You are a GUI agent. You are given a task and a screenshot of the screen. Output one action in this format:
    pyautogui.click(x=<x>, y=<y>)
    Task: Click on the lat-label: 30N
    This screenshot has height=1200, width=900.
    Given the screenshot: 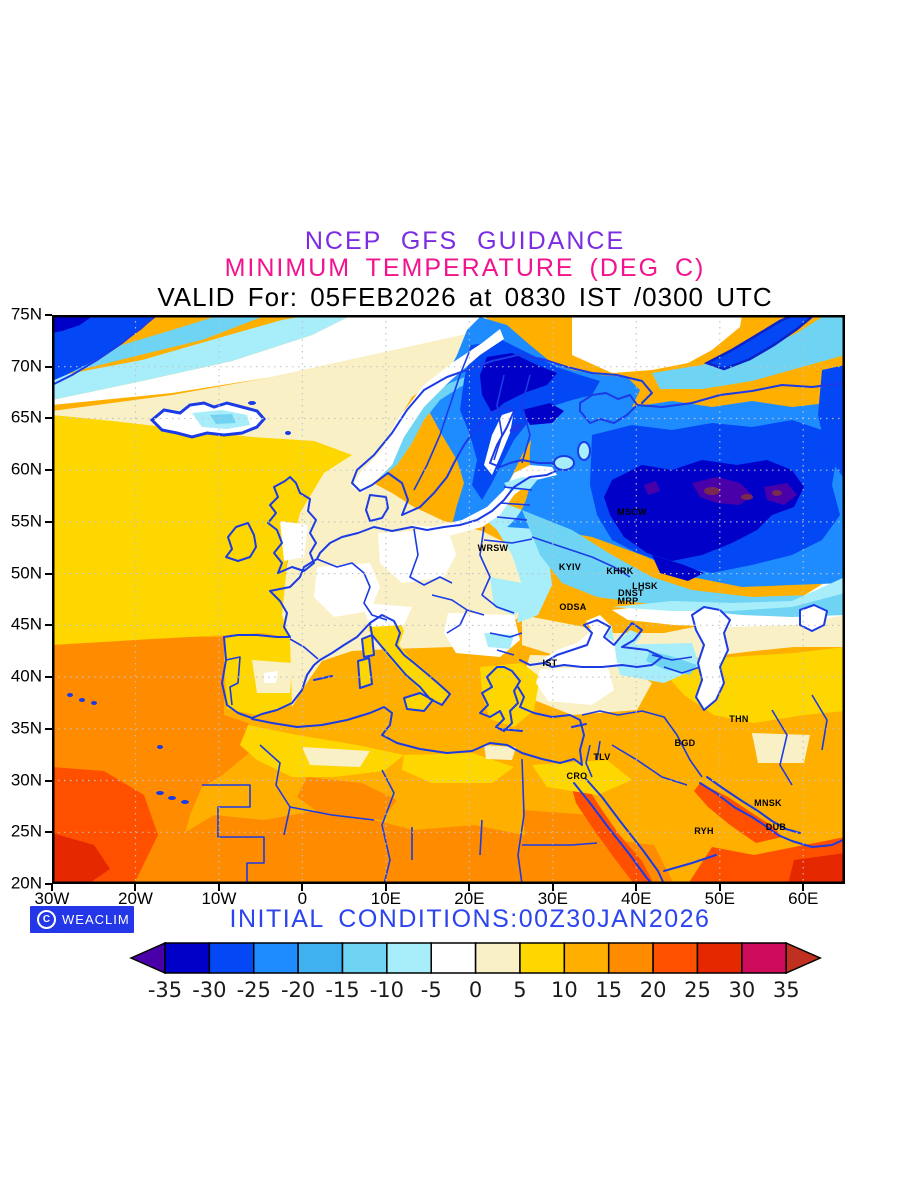 What is the action you would take?
    pyautogui.click(x=26, y=780)
    